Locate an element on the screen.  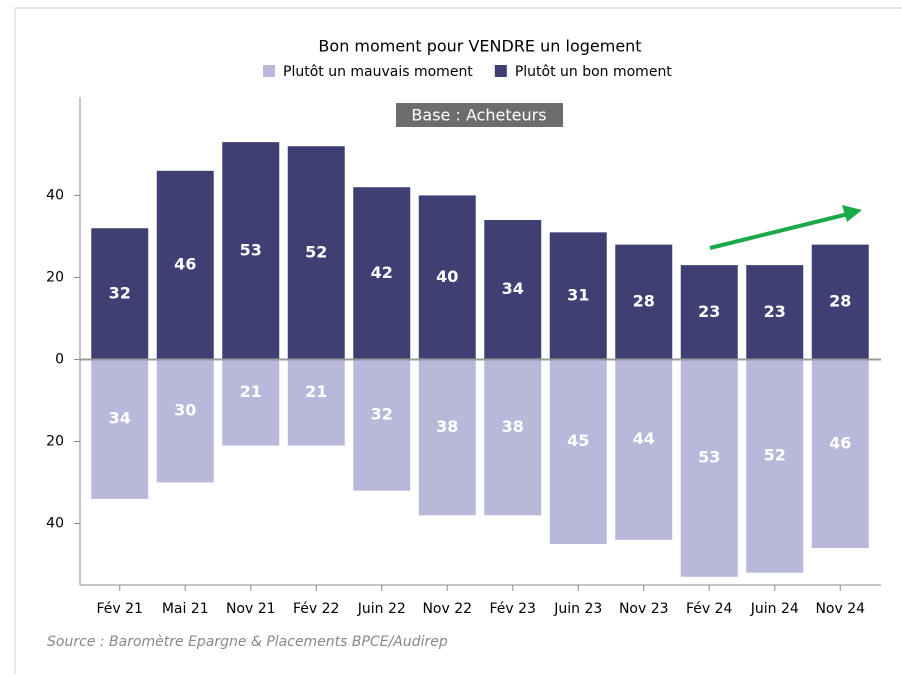
annotation-box is located at coordinates (479, 115).